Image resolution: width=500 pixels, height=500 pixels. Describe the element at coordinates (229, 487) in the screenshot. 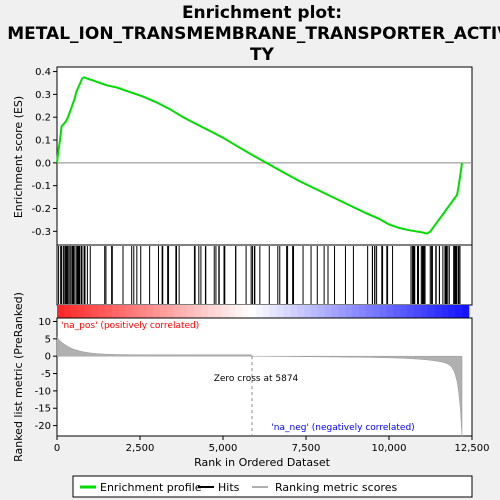

I see `legend-item-hits: Hits` at that location.